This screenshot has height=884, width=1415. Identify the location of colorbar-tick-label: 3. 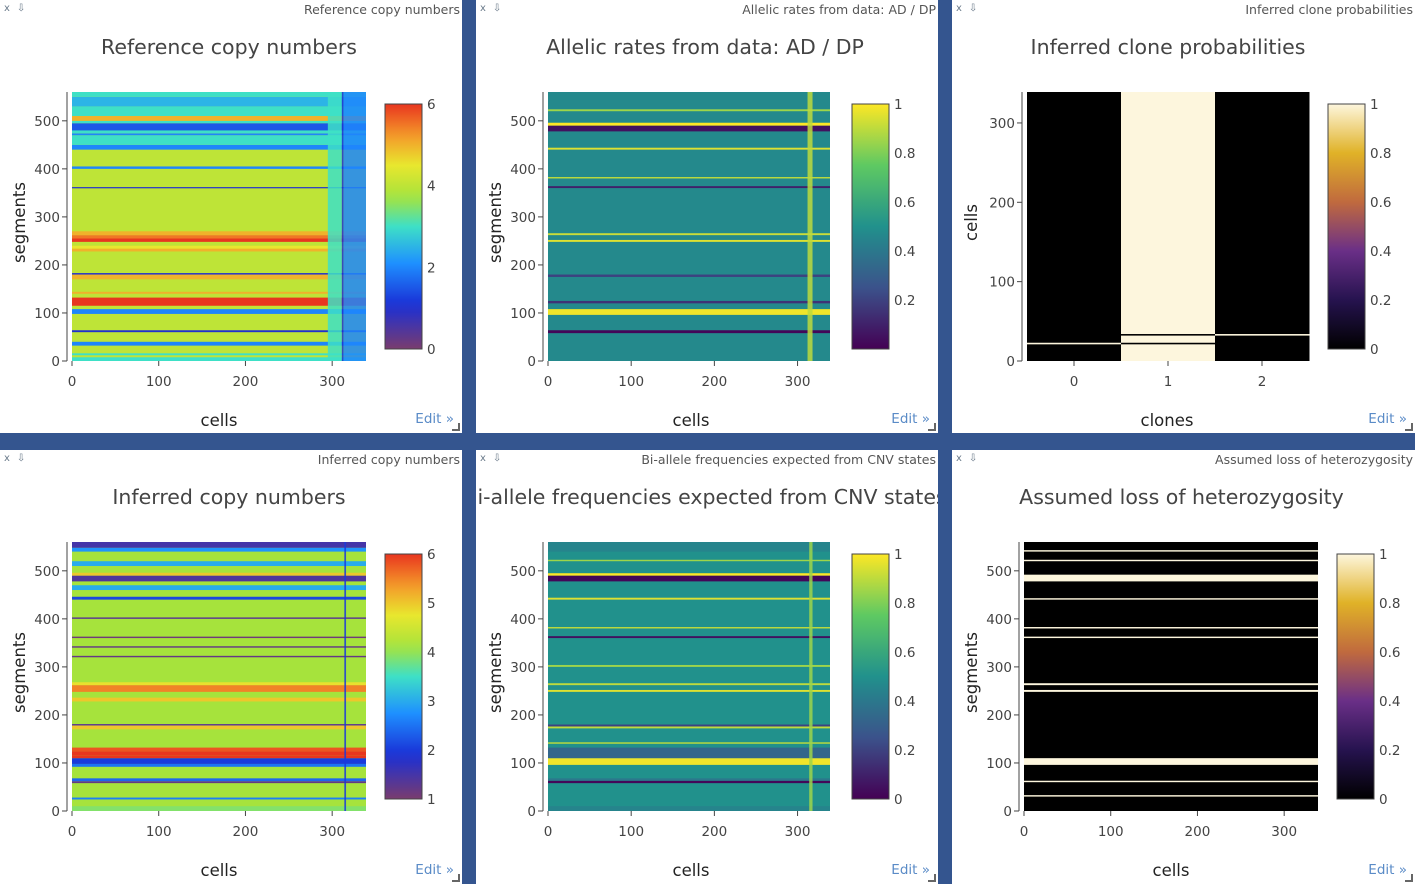
(431, 702).